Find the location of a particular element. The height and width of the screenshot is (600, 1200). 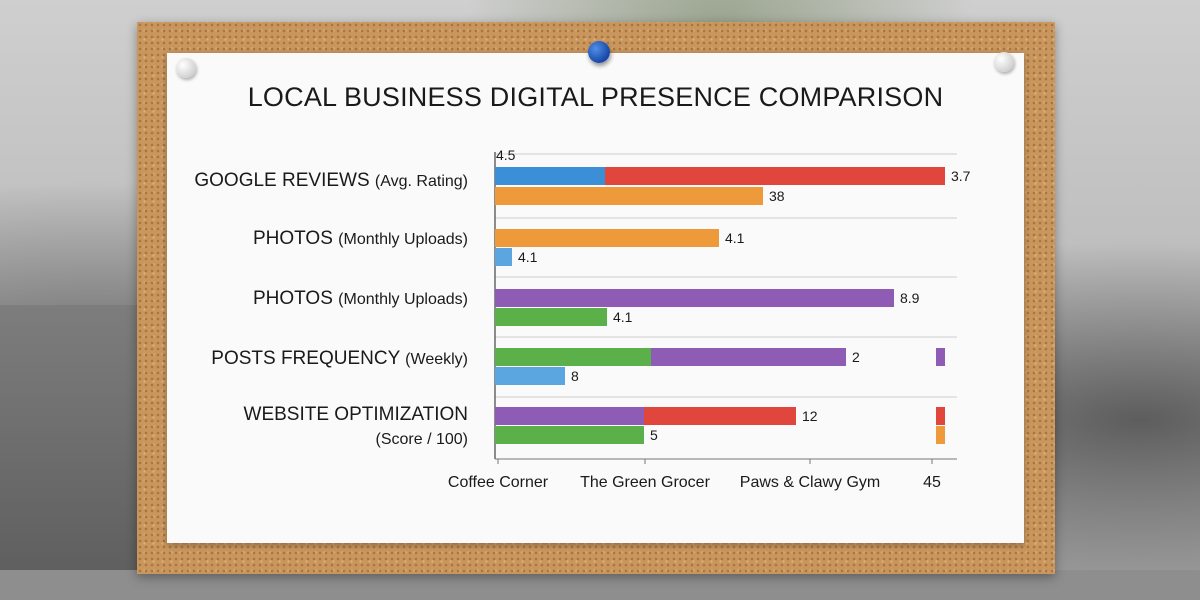

data-label: 38 is located at coordinates (777, 196).